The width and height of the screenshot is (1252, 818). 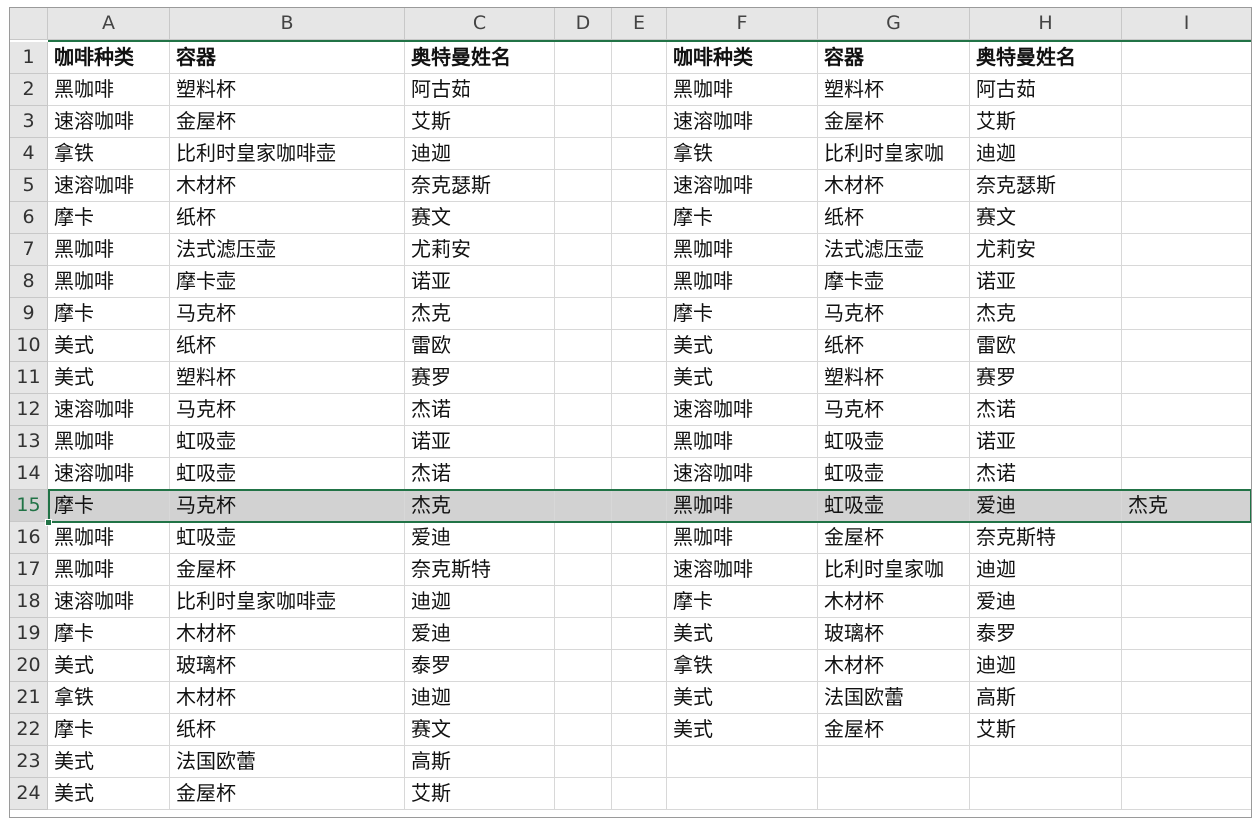 I want to click on cell: 法式滤压壶, so click(x=287, y=250).